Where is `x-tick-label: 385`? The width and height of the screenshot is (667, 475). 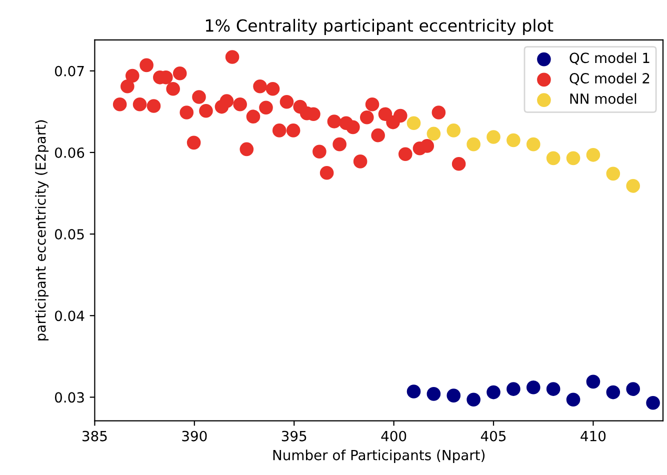
x-tick-label: 385 is located at coordinates (94, 436).